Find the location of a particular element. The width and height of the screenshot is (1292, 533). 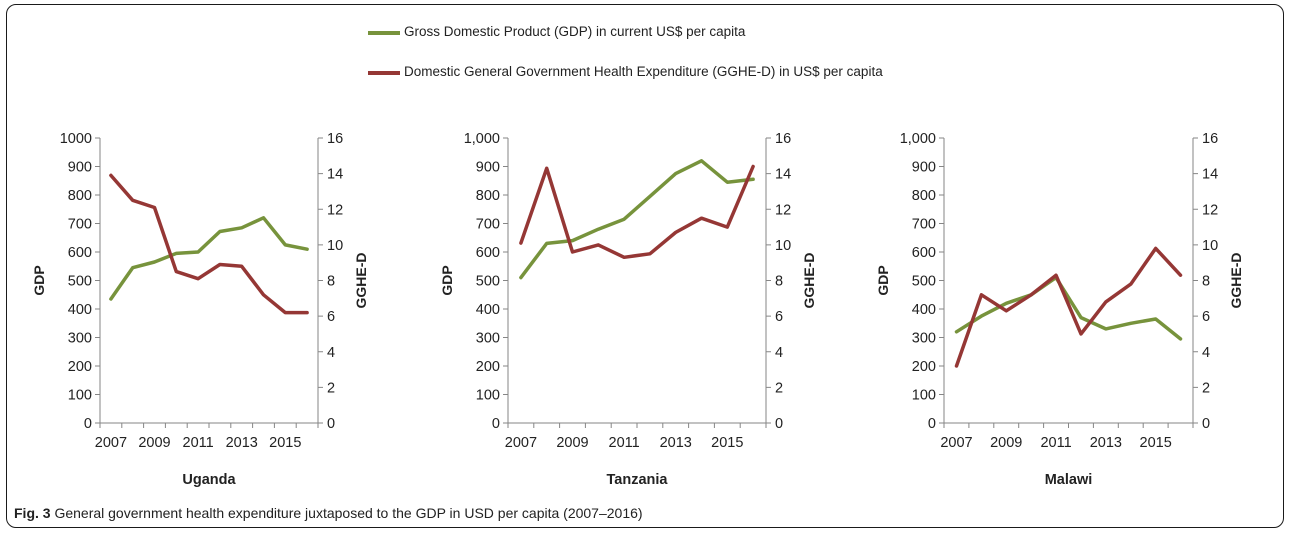

chart-title: Malawi is located at coordinates (1069, 480).